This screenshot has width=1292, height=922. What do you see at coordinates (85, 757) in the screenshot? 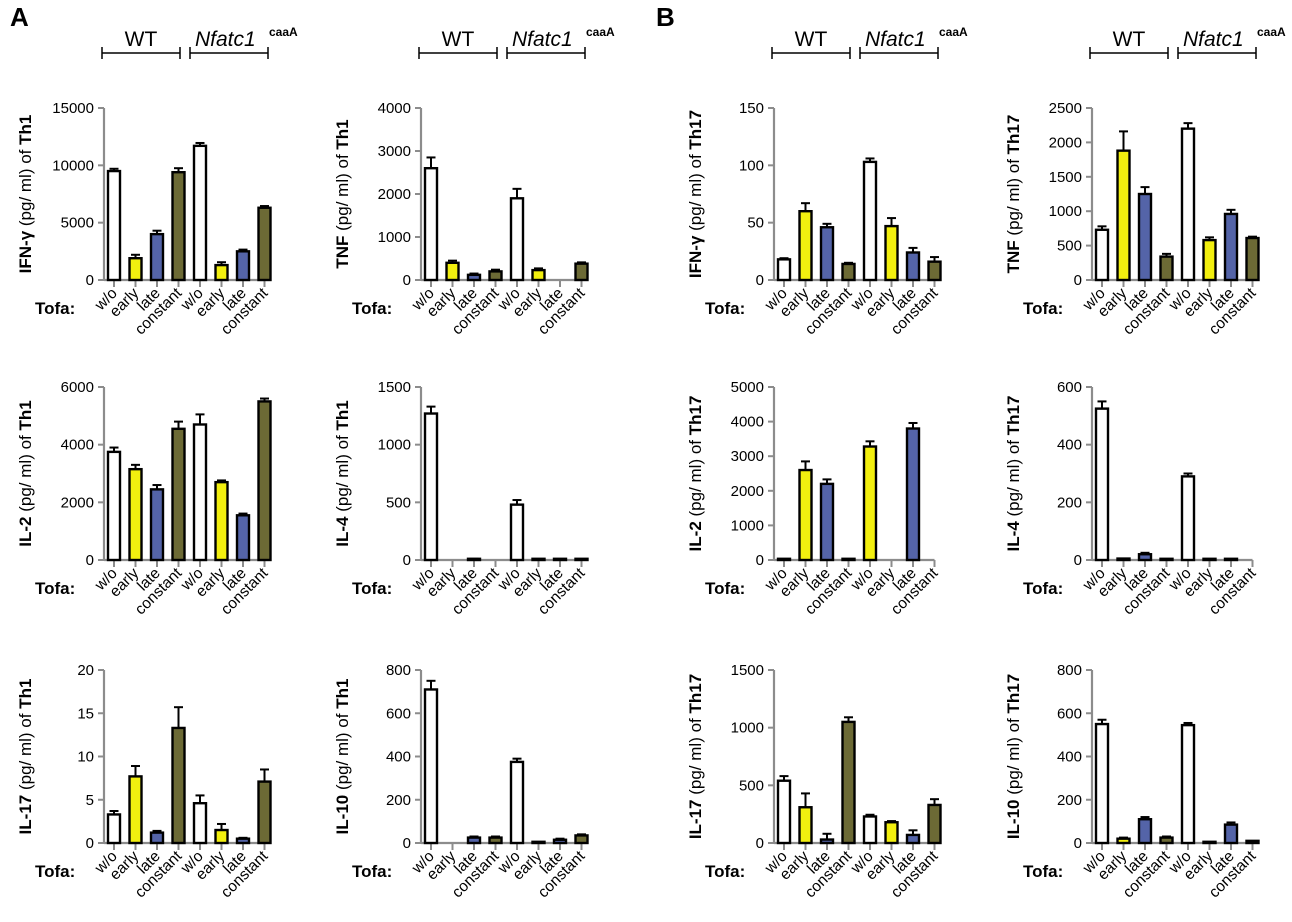
I see `y-tick-label: 10` at bounding box center [85, 757].